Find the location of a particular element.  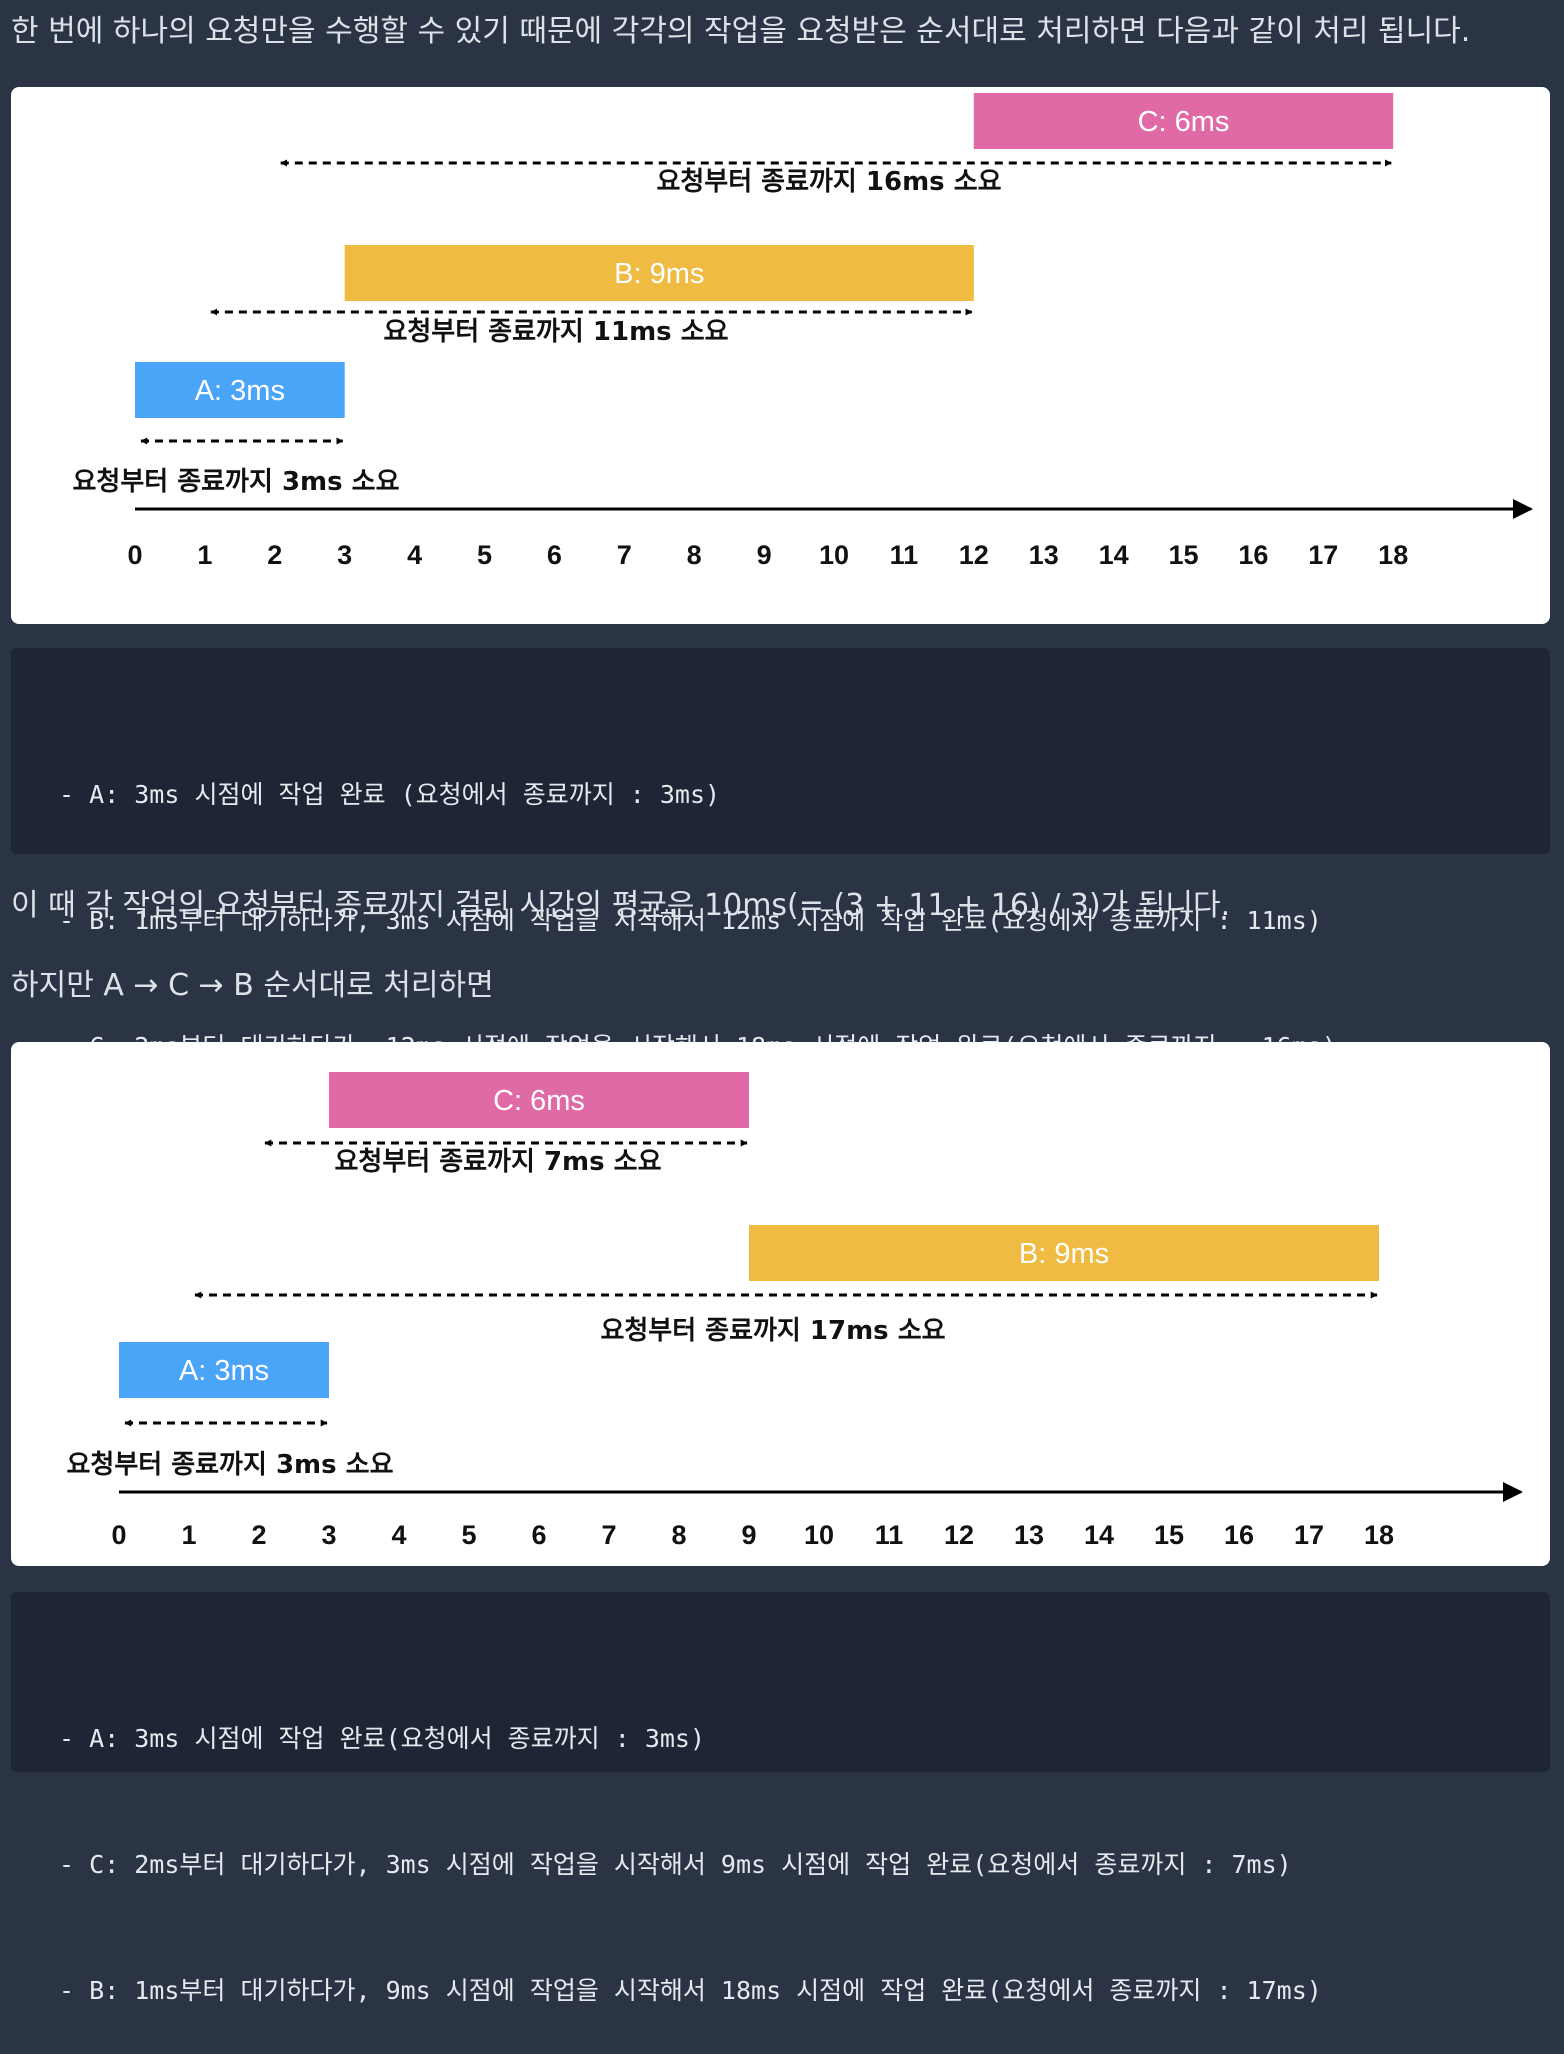

code-line: - A: 3ms 시점에 작업 완료(요청에서 종료까지 : 3ms) is located at coordinates (382, 1738).